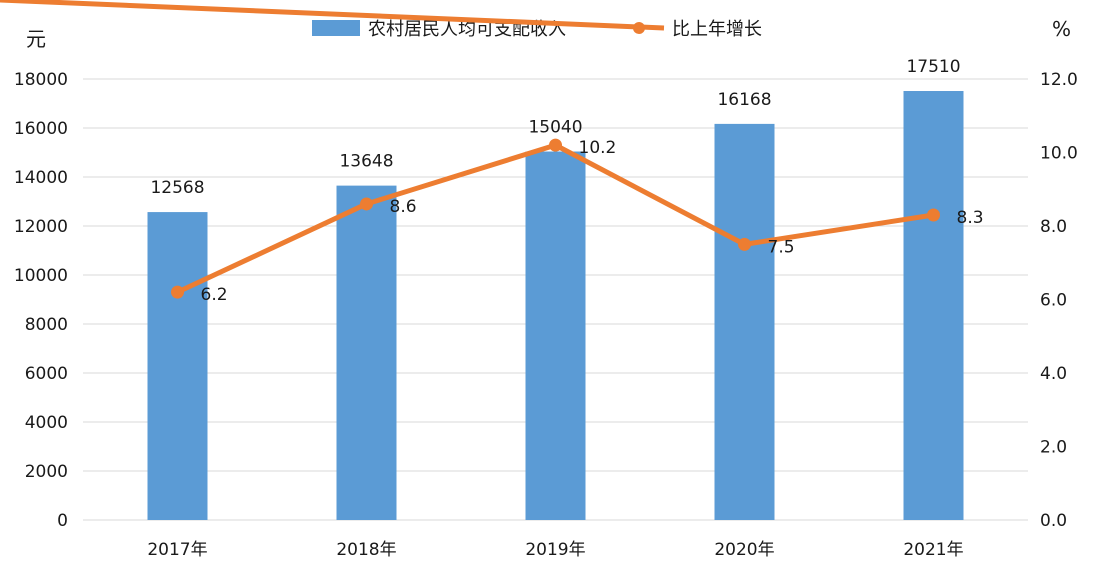 Image resolution: width=1093 pixels, height=569 pixels. I want to click on left-tick-label: 2000, so click(46, 472).